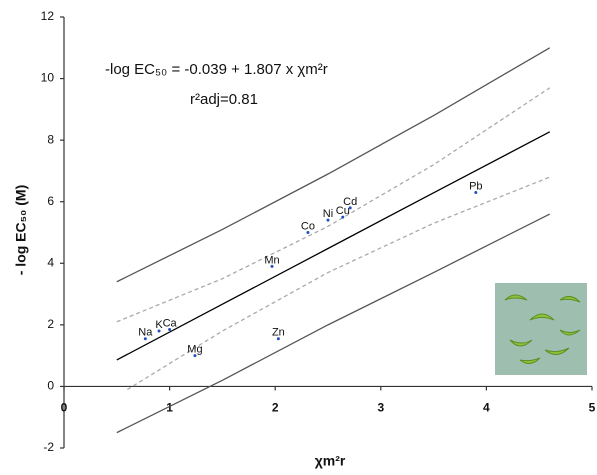  What do you see at coordinates (380, 408) in the screenshot?
I see `x-tick-label: 3` at bounding box center [380, 408].